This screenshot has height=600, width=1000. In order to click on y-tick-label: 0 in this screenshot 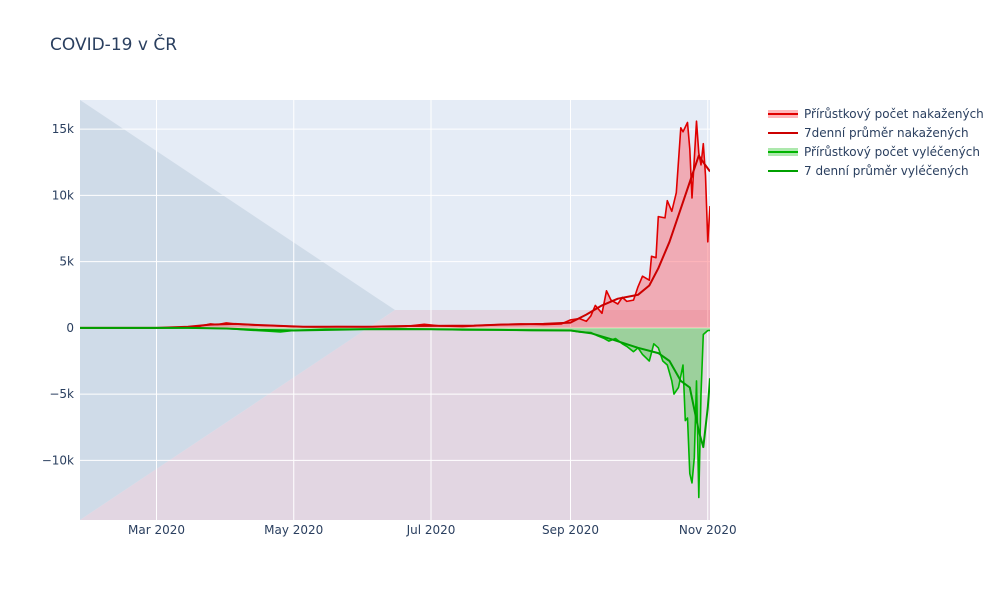, I will do `click(70, 328)`.